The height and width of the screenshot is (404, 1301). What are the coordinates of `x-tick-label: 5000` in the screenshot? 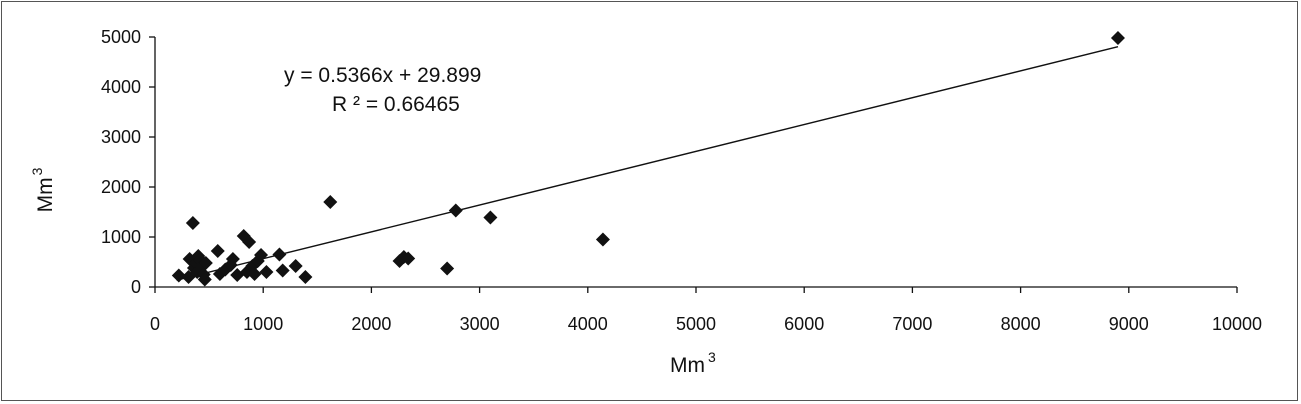 It's located at (696, 324).